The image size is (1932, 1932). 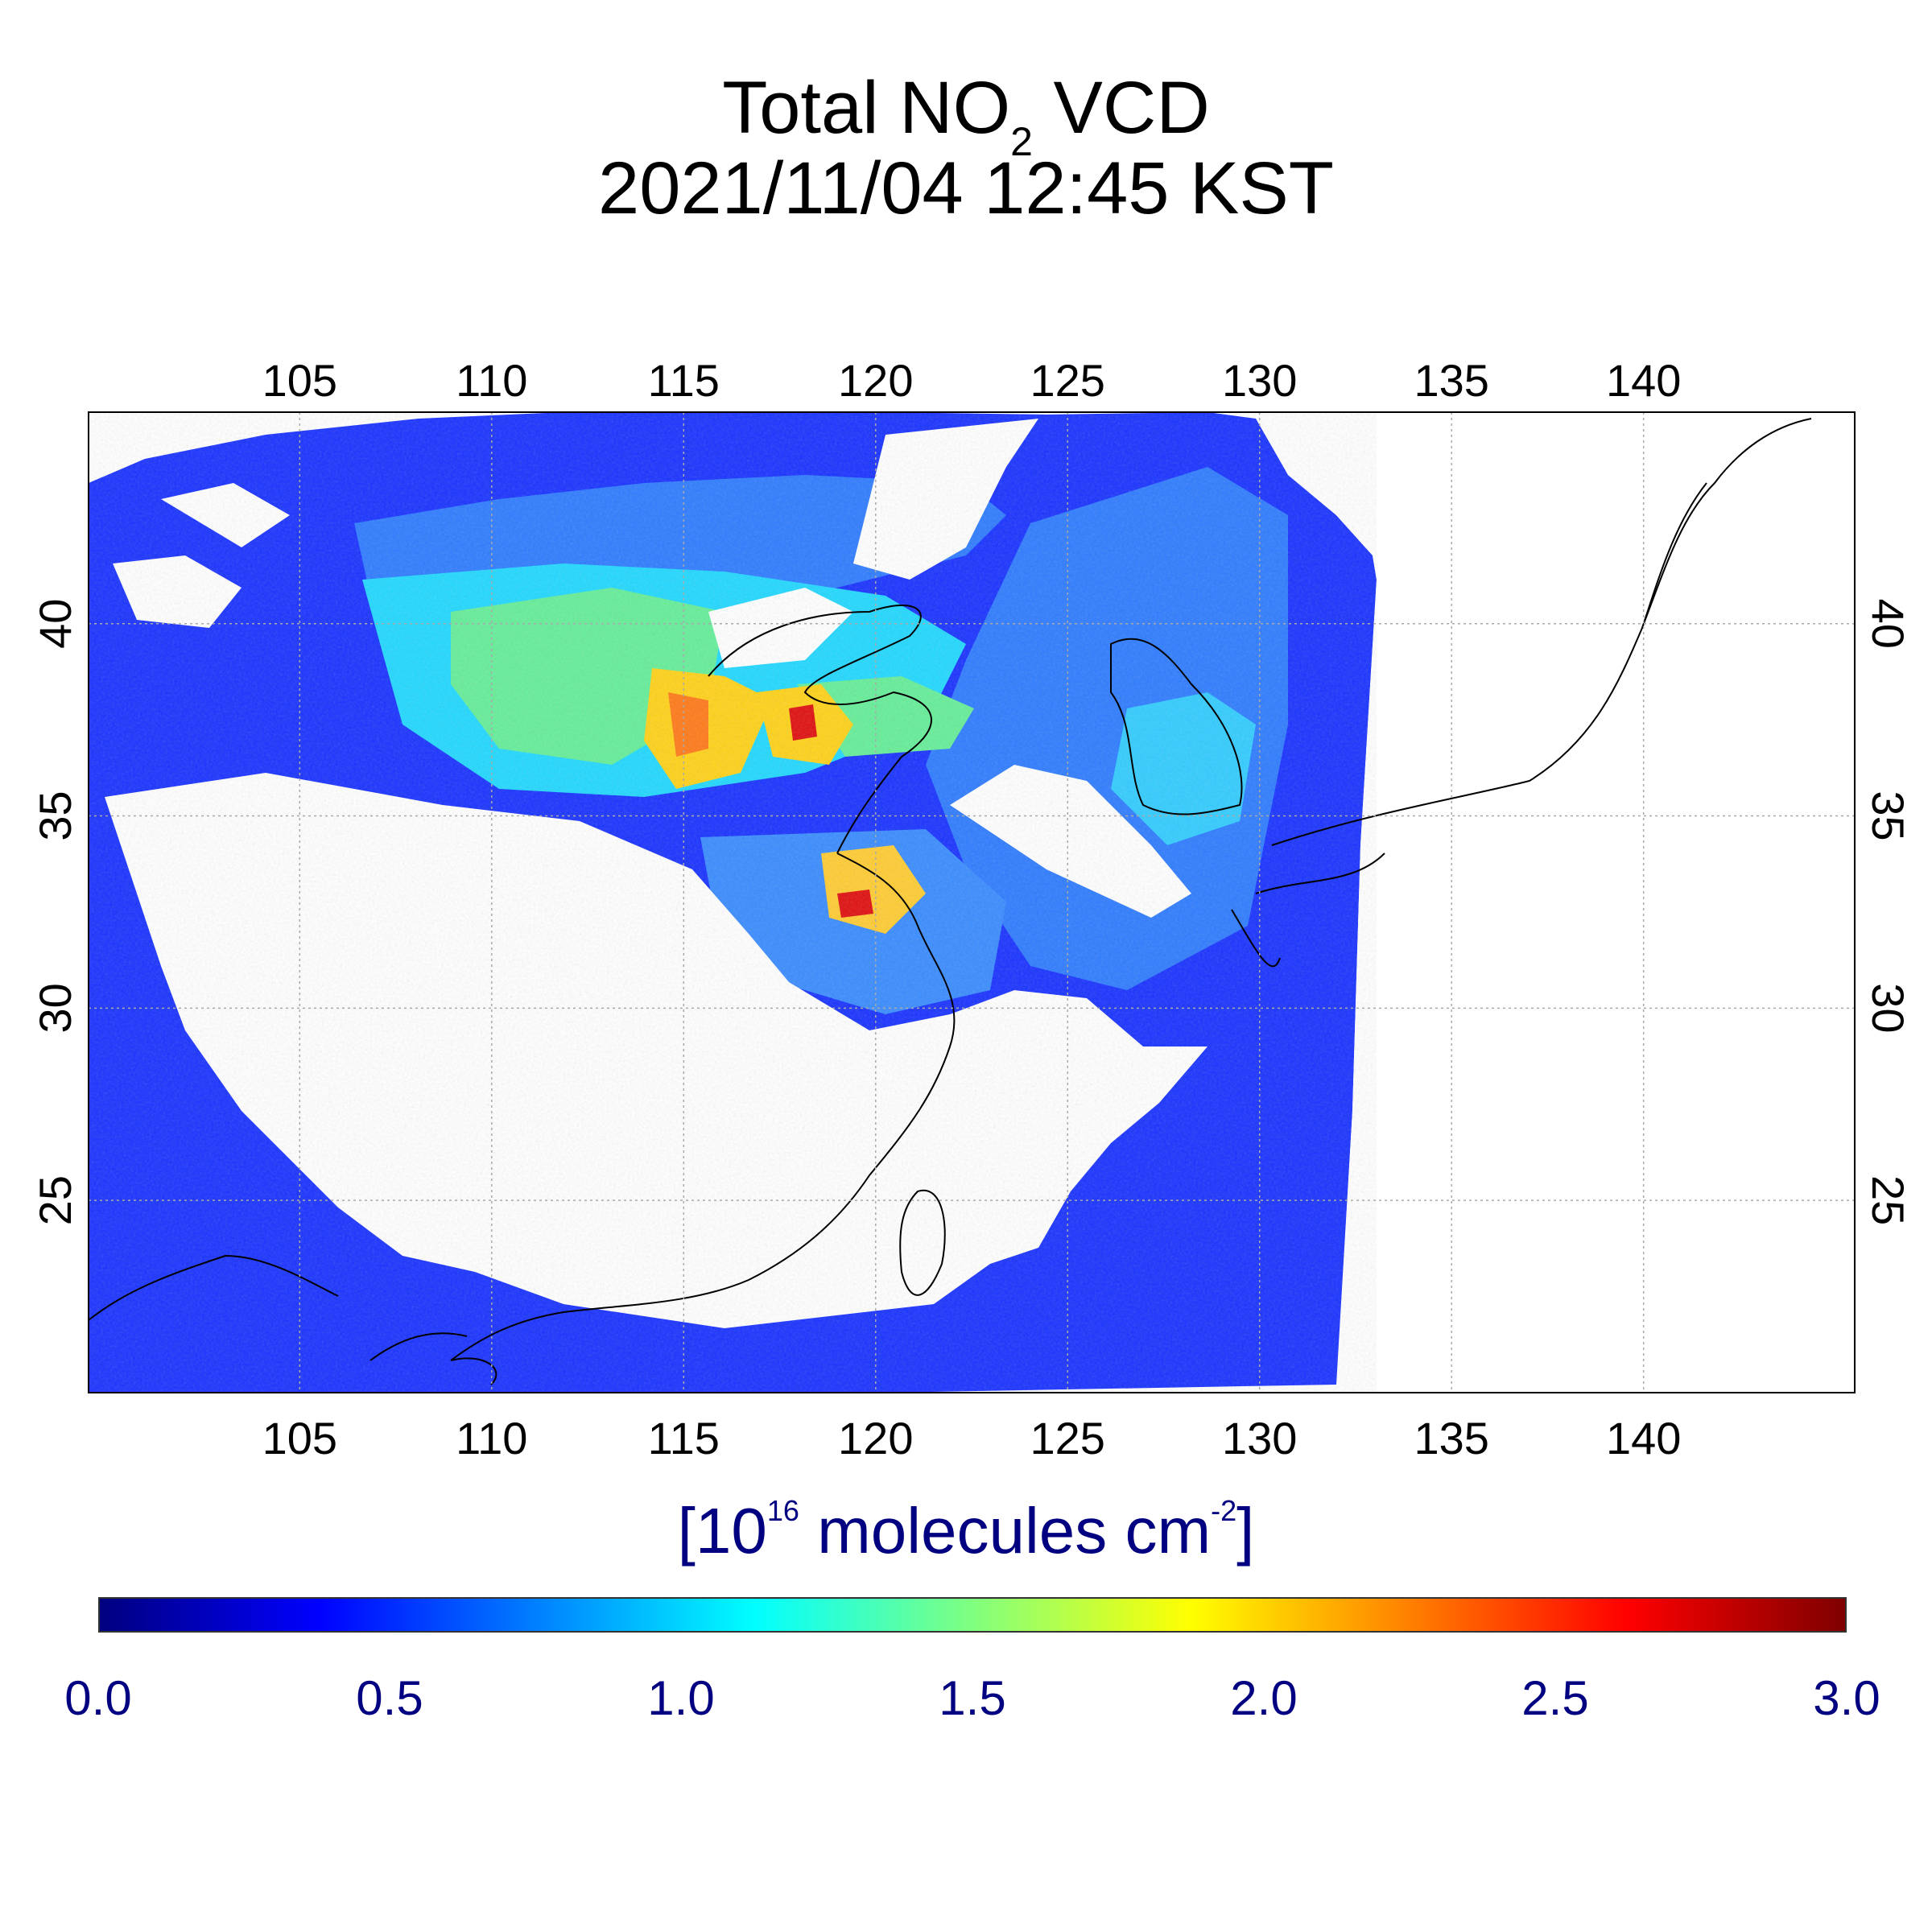 I want to click on lon-tick-bottom: 130, so click(x=1259, y=1438).